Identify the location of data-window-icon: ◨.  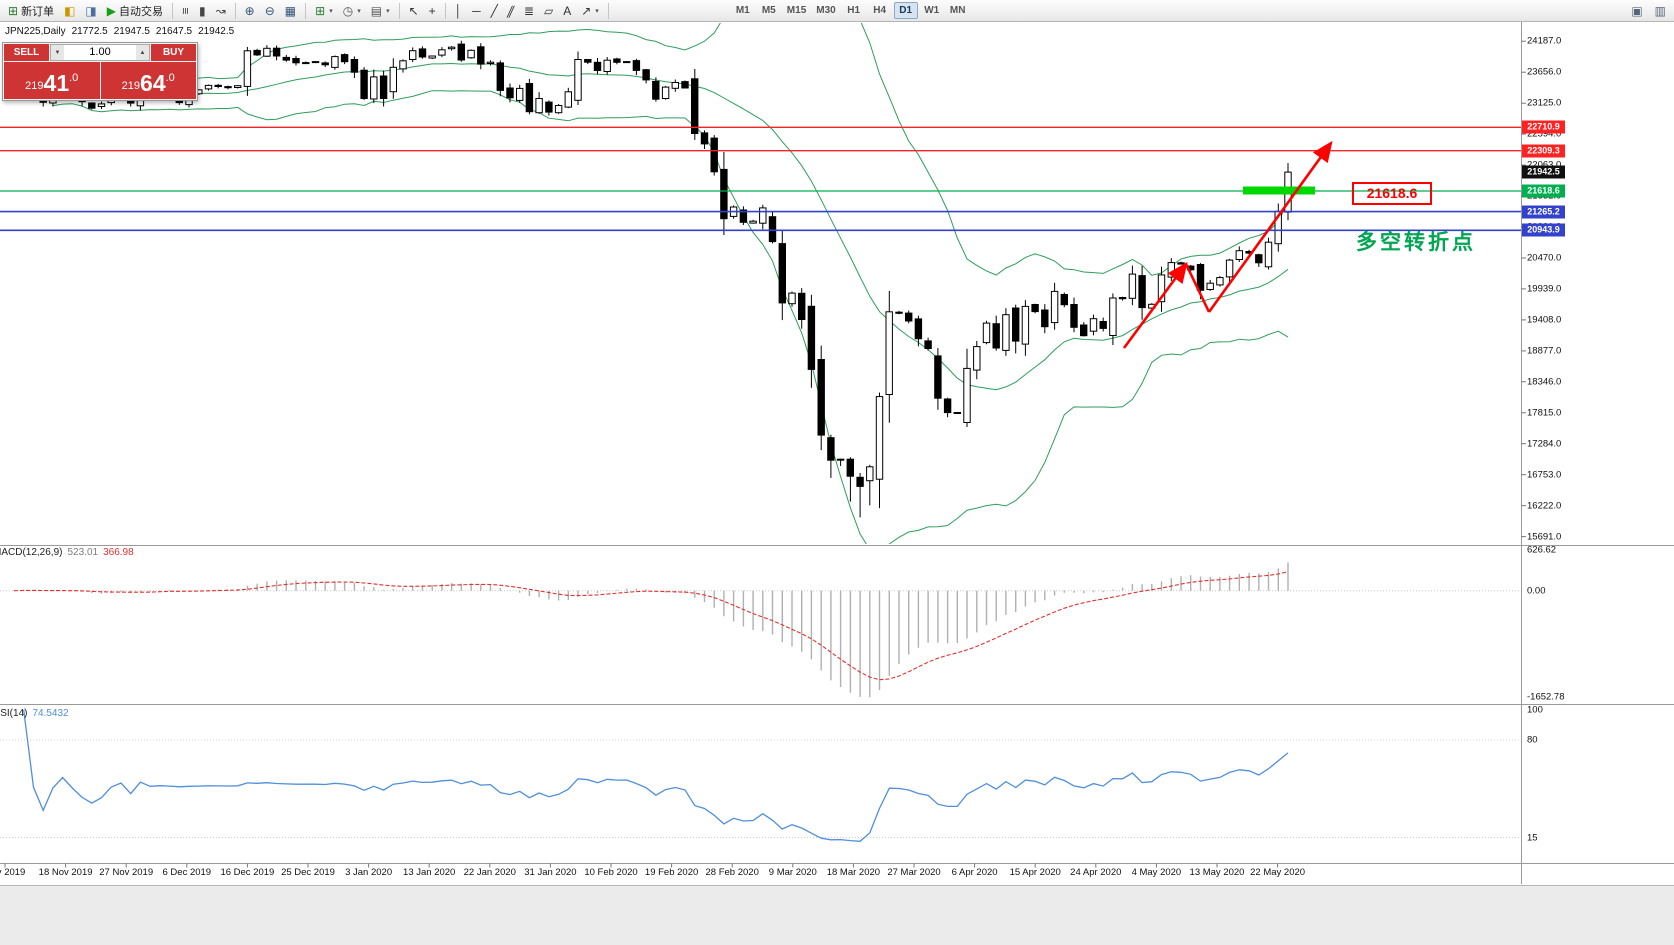
(91, 10).